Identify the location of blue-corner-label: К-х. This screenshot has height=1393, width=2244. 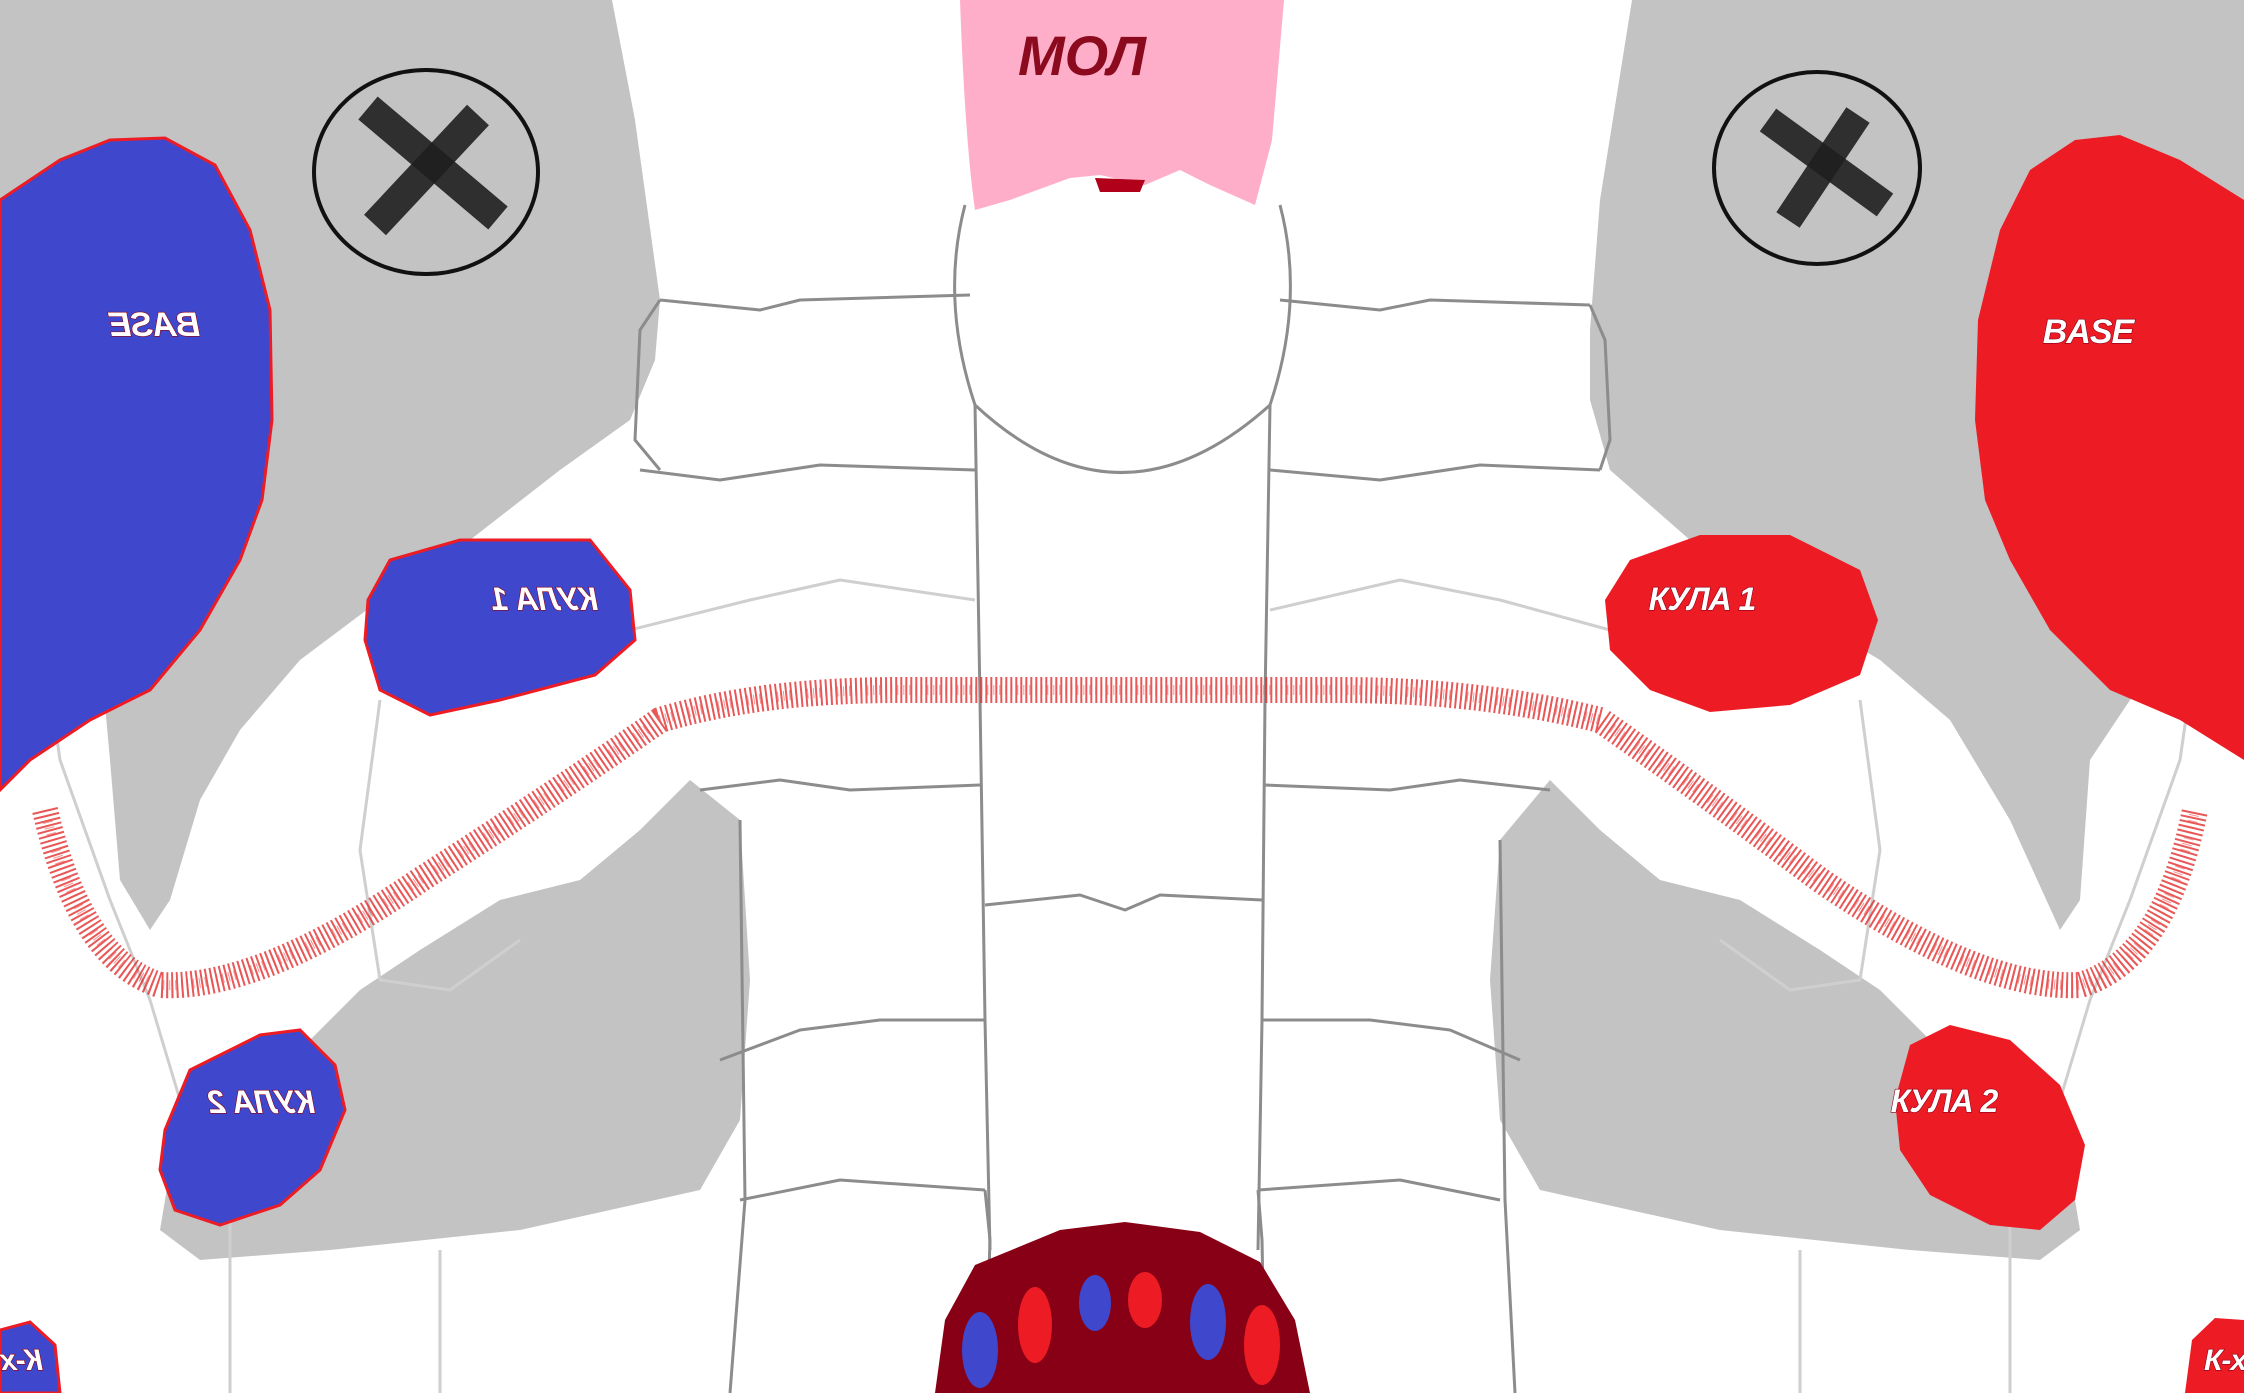
(21, 1360).